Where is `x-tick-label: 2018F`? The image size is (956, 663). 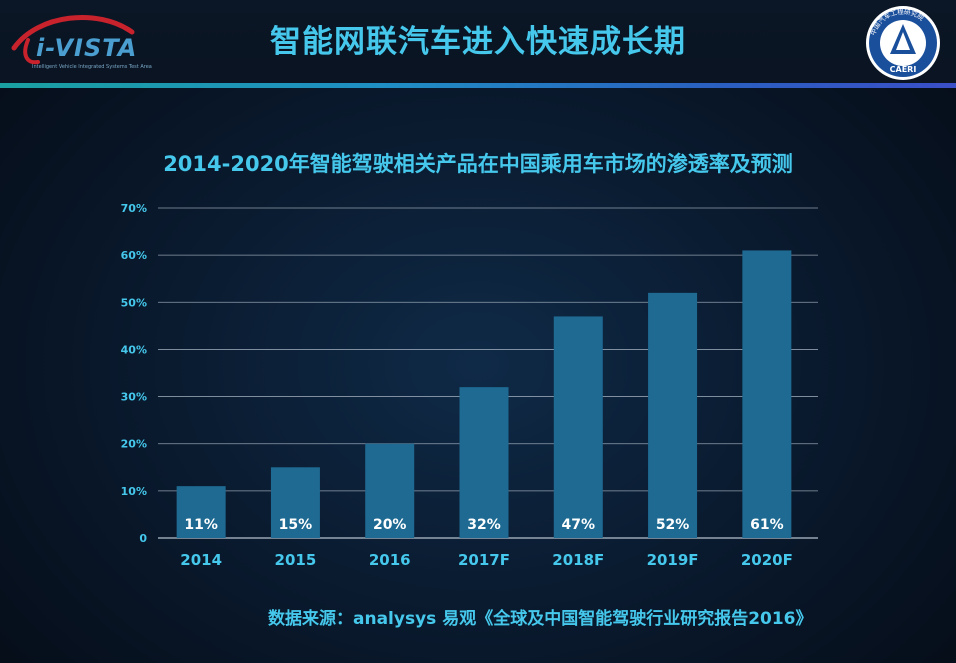
x-tick-label: 2018F is located at coordinates (578, 560).